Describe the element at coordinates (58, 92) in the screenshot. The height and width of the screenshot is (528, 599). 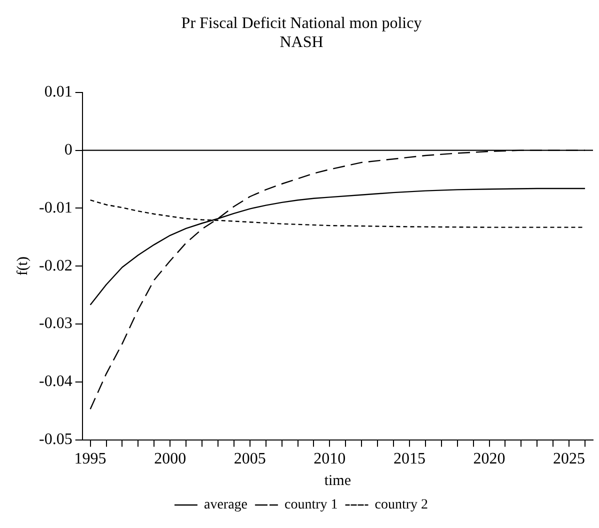
I see `y-tick-label: 0.01` at that location.